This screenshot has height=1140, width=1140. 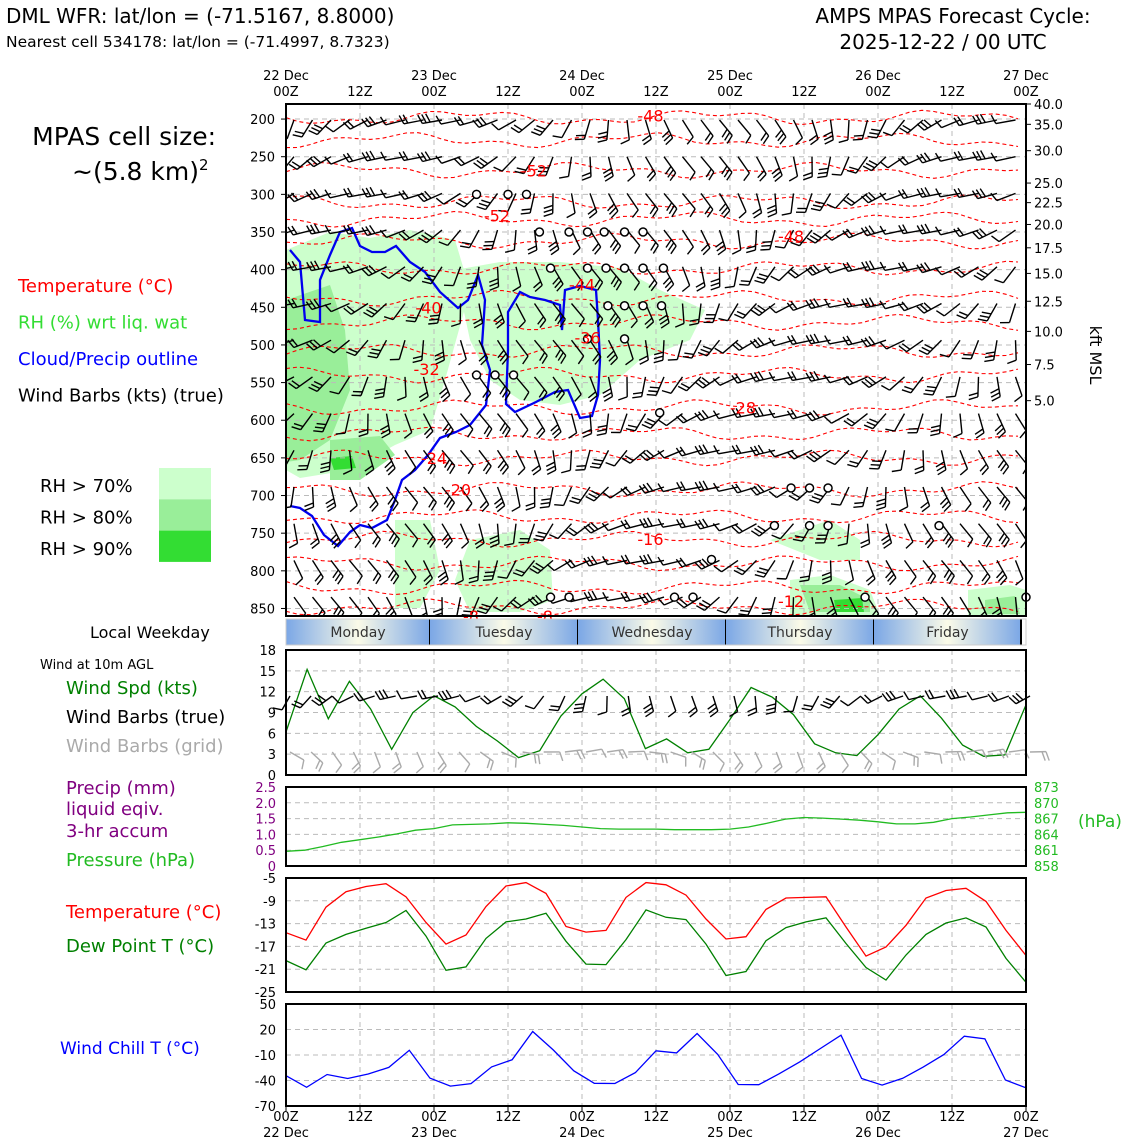 I want to click on temperature-label: -44, so click(x=582, y=285).